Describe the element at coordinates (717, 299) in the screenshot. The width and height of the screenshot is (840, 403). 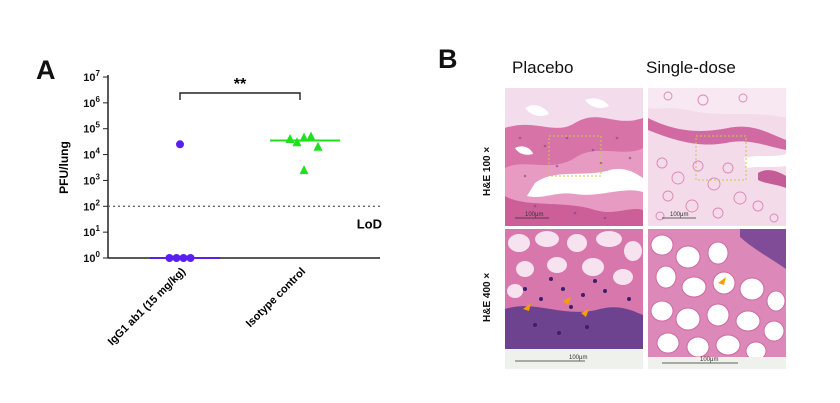
I see `micrograph-single-dose-400x: 100μm` at that location.